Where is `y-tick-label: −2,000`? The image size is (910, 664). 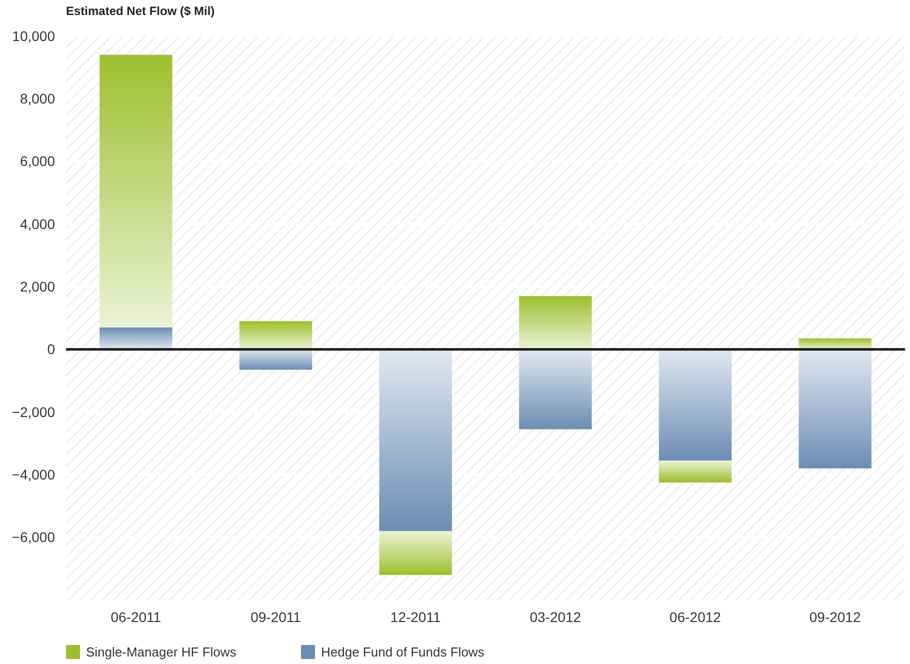
y-tick-label: −2,000 is located at coordinates (34, 412).